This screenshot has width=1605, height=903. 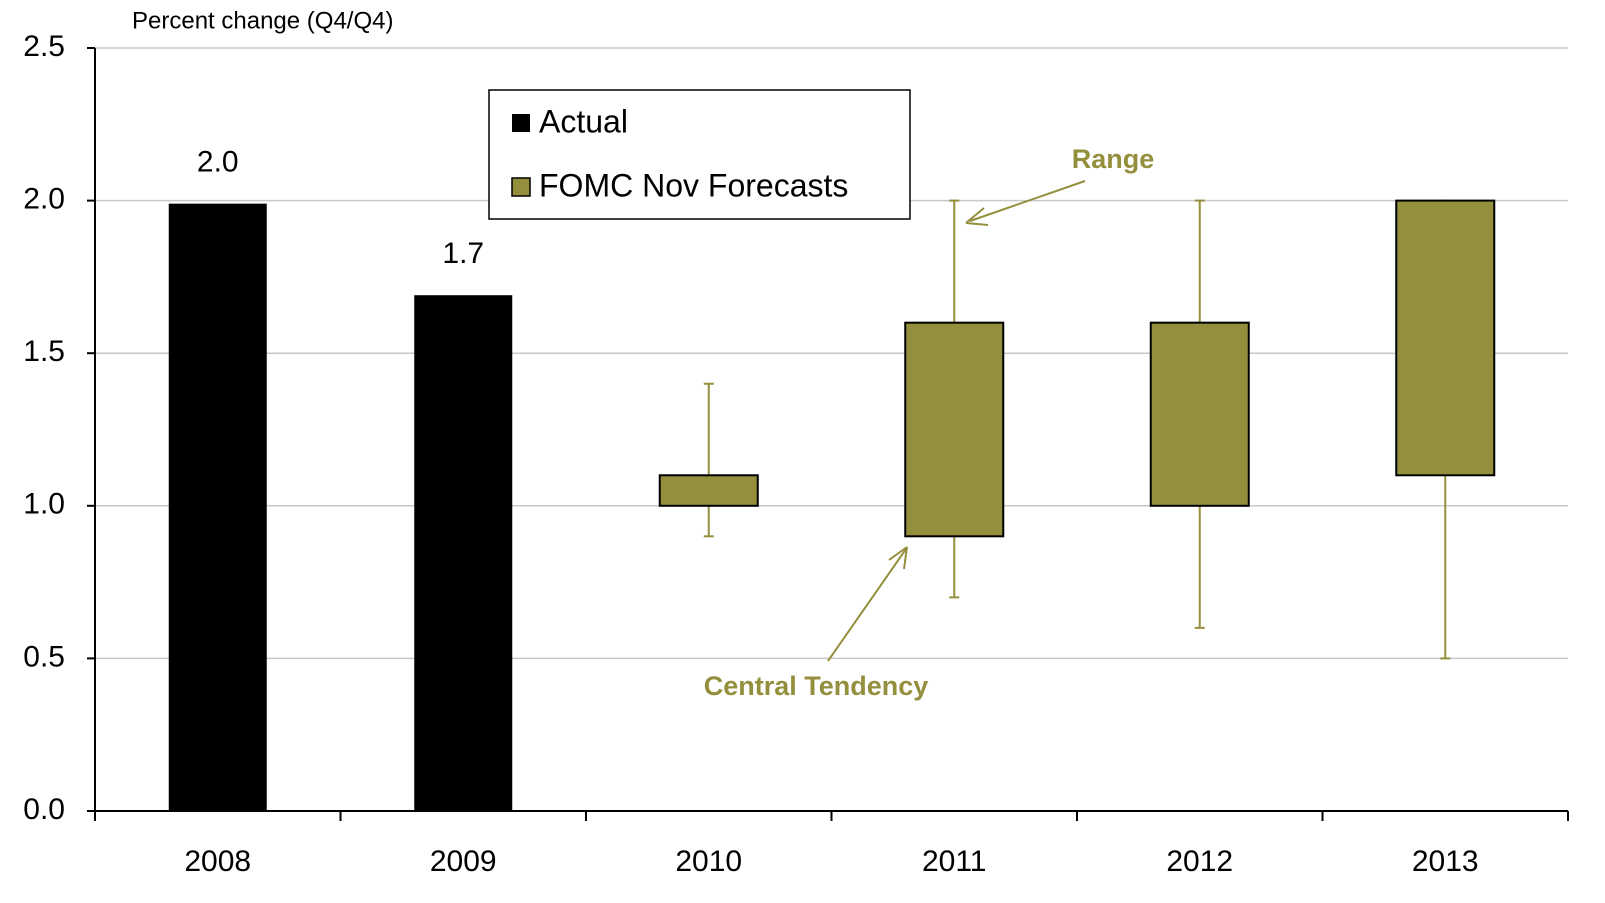 I want to click on data-label: 1.7, so click(x=463, y=253).